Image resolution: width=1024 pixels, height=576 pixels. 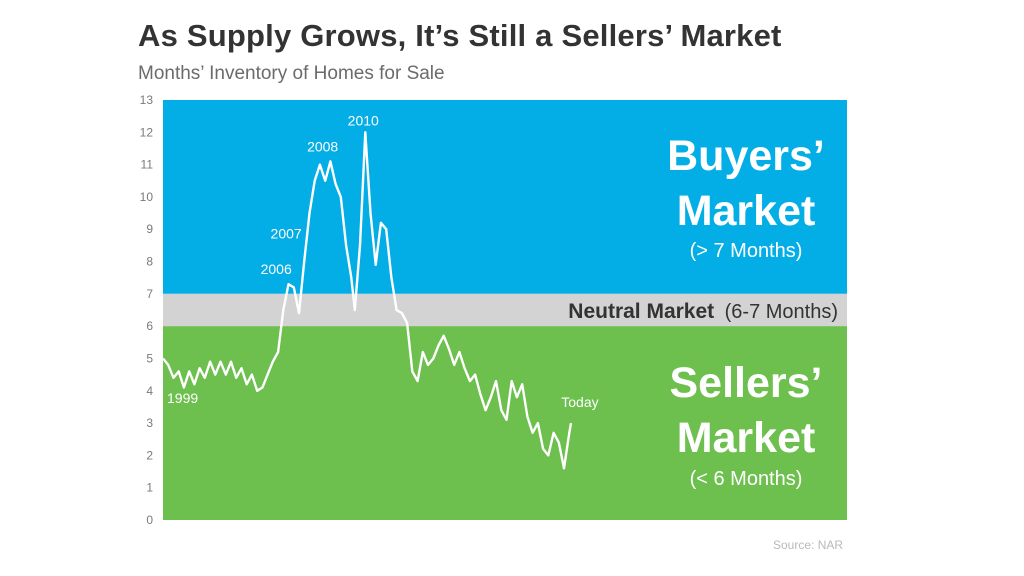 What do you see at coordinates (746, 251) in the screenshot?
I see `buyers-market-note: (> 7 Months)` at bounding box center [746, 251].